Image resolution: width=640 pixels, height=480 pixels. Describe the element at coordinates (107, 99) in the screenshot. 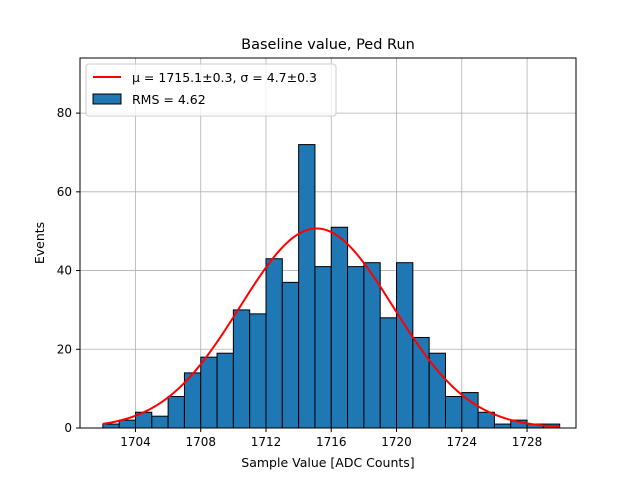

I see `legend-rms-patch-swatch` at that location.